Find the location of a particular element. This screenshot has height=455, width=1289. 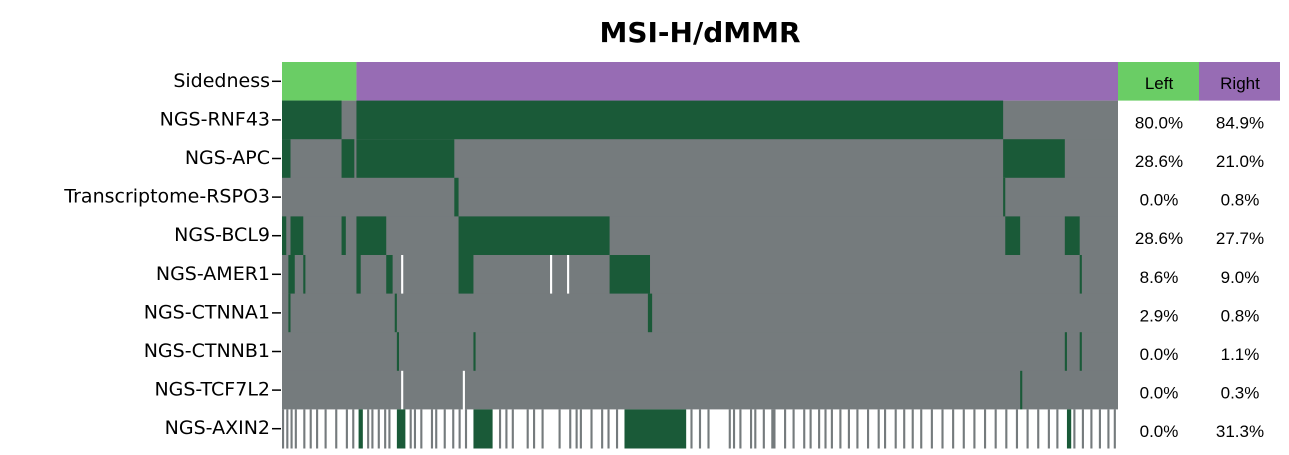

percent-label: 9.0% is located at coordinates (1240, 277).